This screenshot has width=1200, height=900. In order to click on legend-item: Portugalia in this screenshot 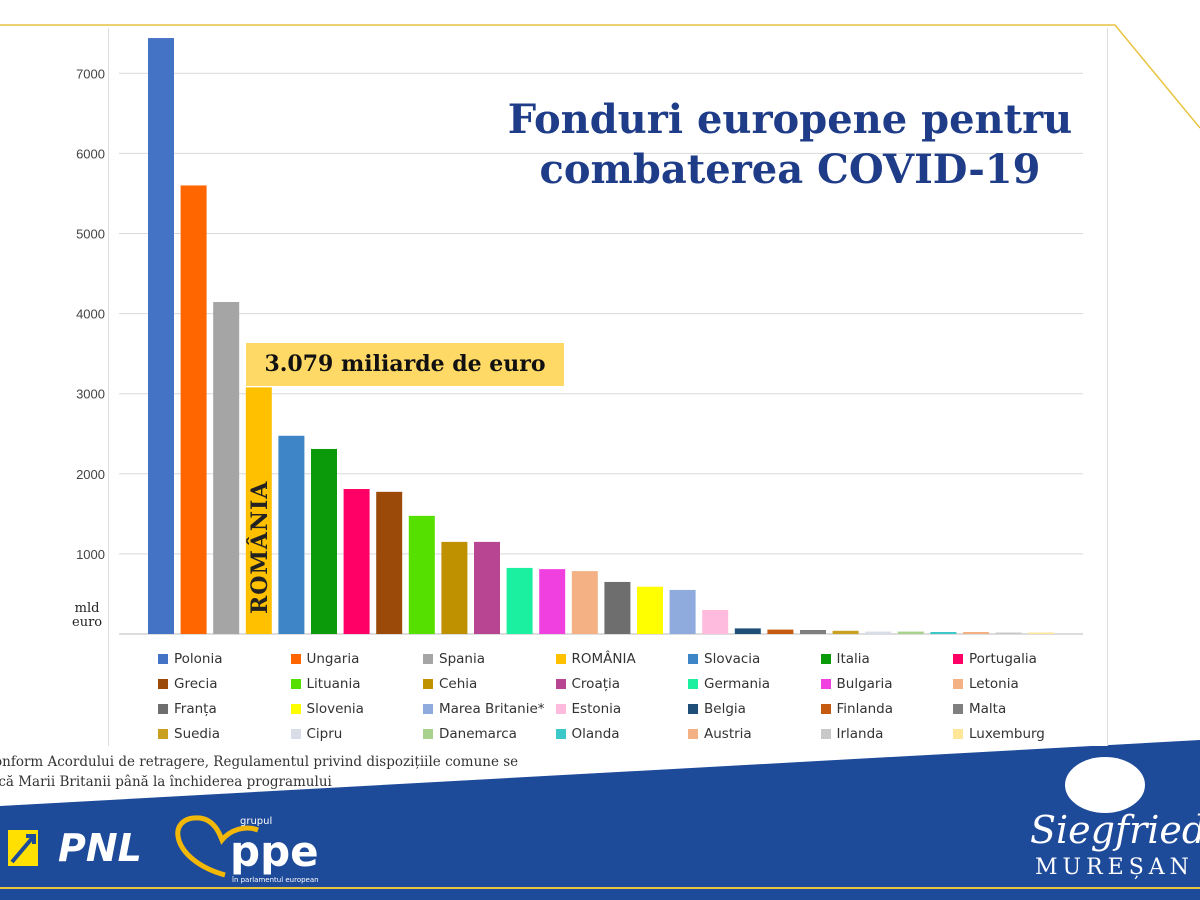, I will do `click(1019, 659)`.